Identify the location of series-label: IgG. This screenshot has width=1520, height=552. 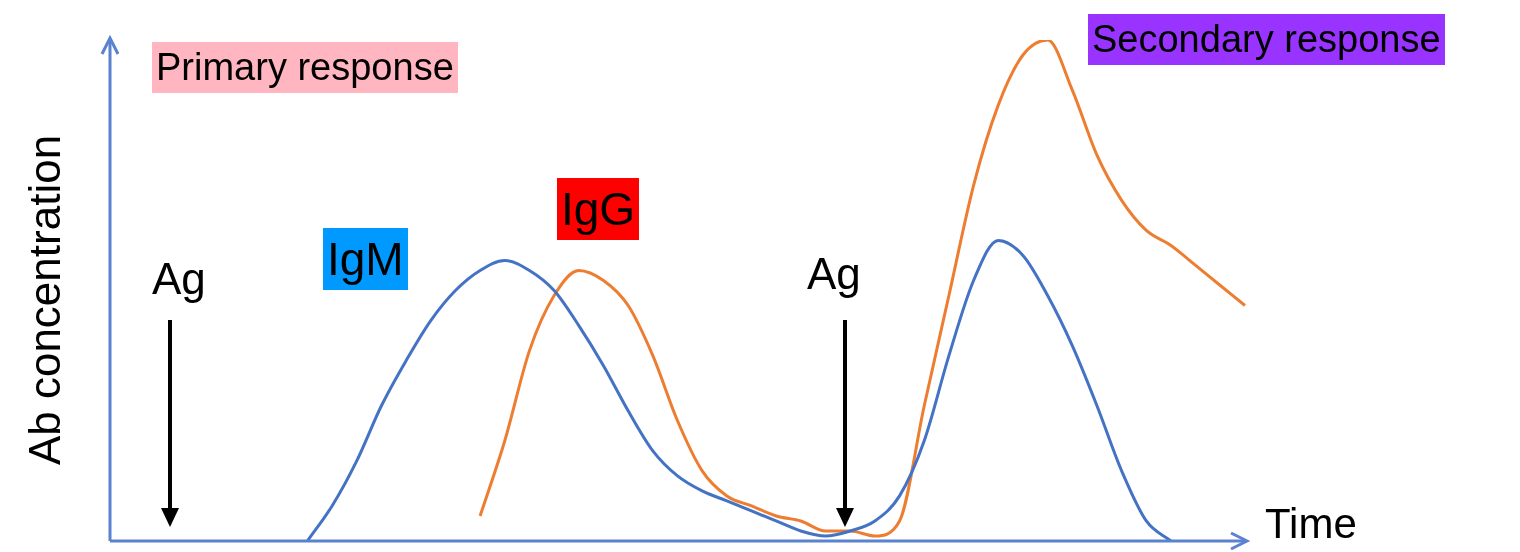
(598, 209).